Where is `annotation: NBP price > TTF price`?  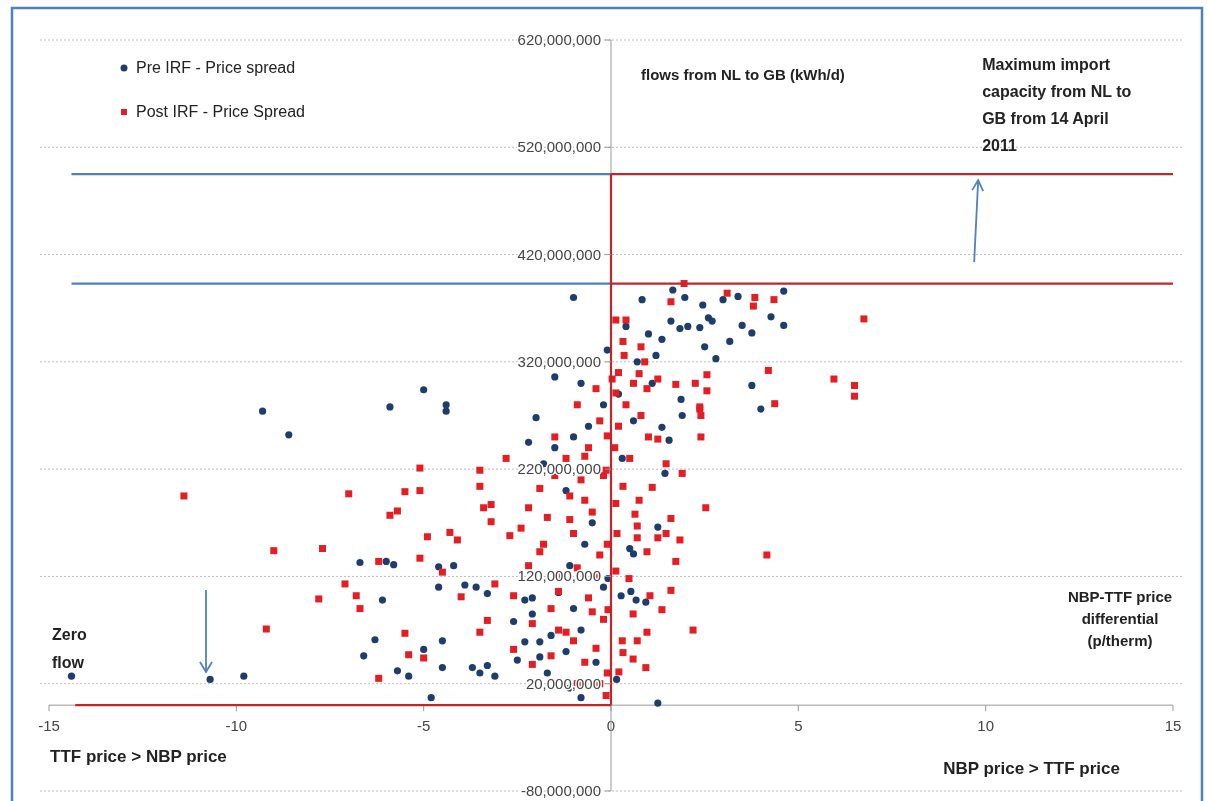 annotation: NBP price > TTF price is located at coordinates (1031, 768).